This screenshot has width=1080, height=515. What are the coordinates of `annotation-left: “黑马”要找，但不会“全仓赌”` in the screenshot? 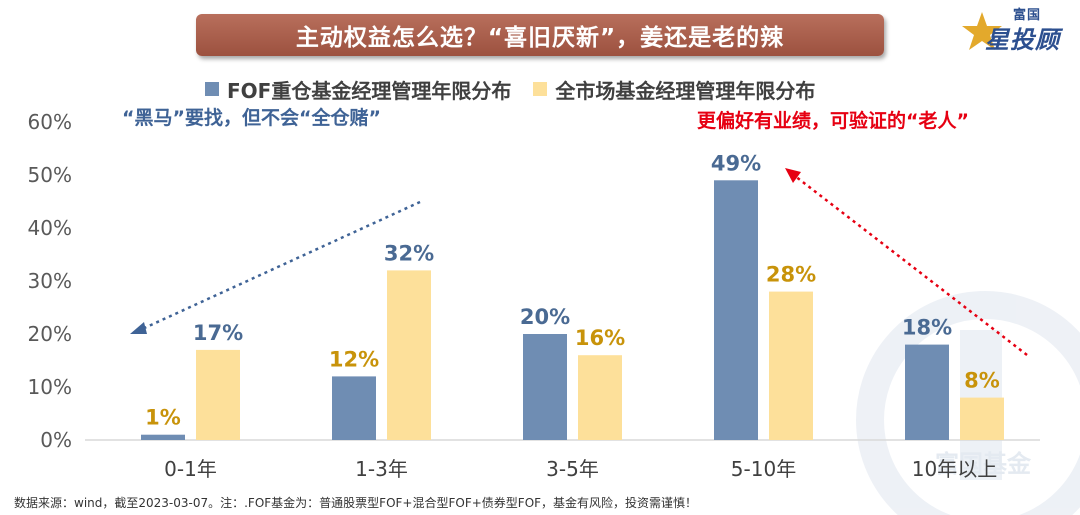 It's located at (251, 118).